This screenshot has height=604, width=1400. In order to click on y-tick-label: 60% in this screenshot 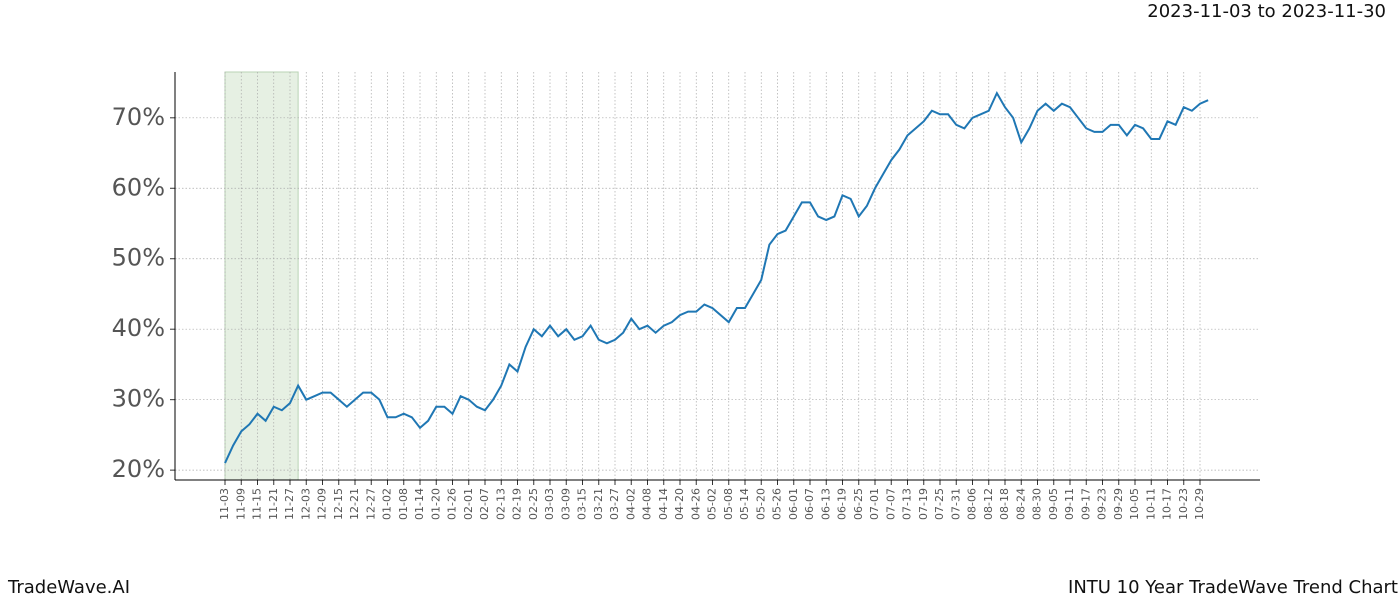, I will do `click(138, 187)`.